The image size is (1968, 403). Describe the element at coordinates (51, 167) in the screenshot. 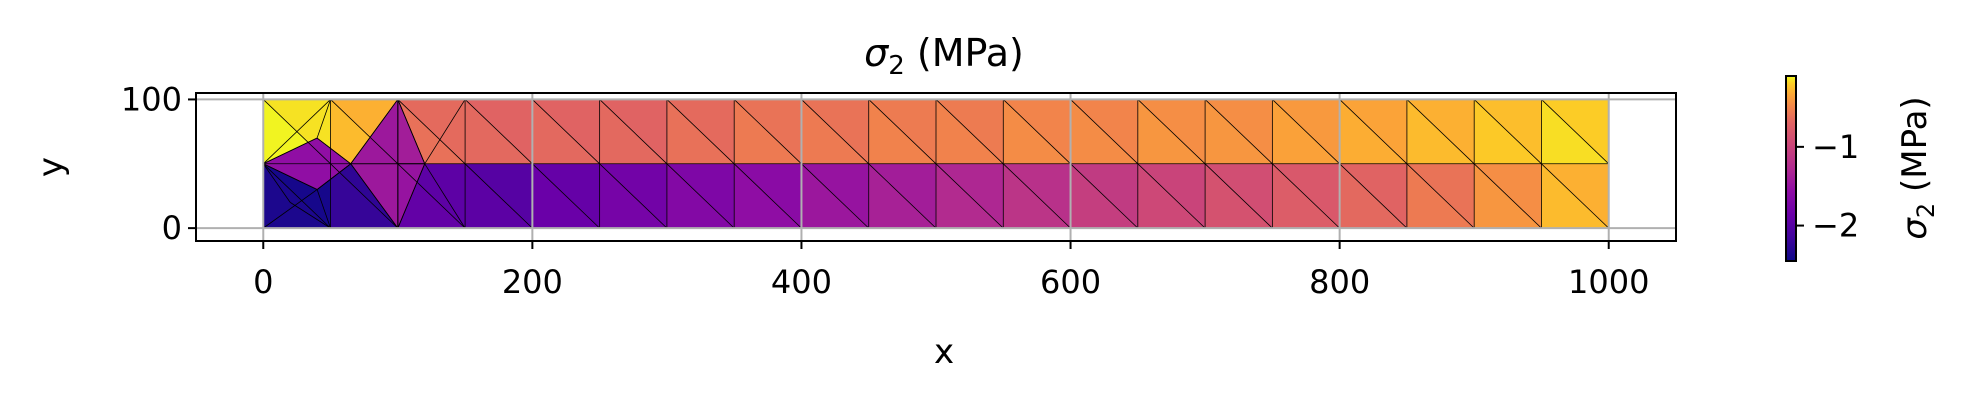

I see `y-axis-label: y` at that location.